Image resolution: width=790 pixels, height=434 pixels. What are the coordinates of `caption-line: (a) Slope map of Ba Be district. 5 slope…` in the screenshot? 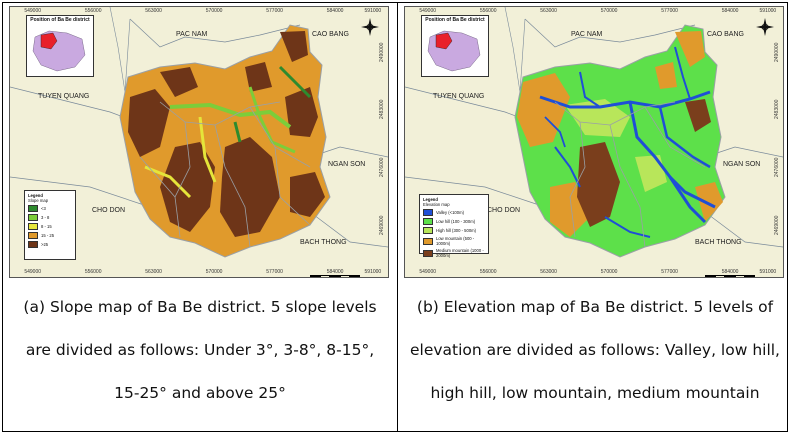 It's located at (200, 307).